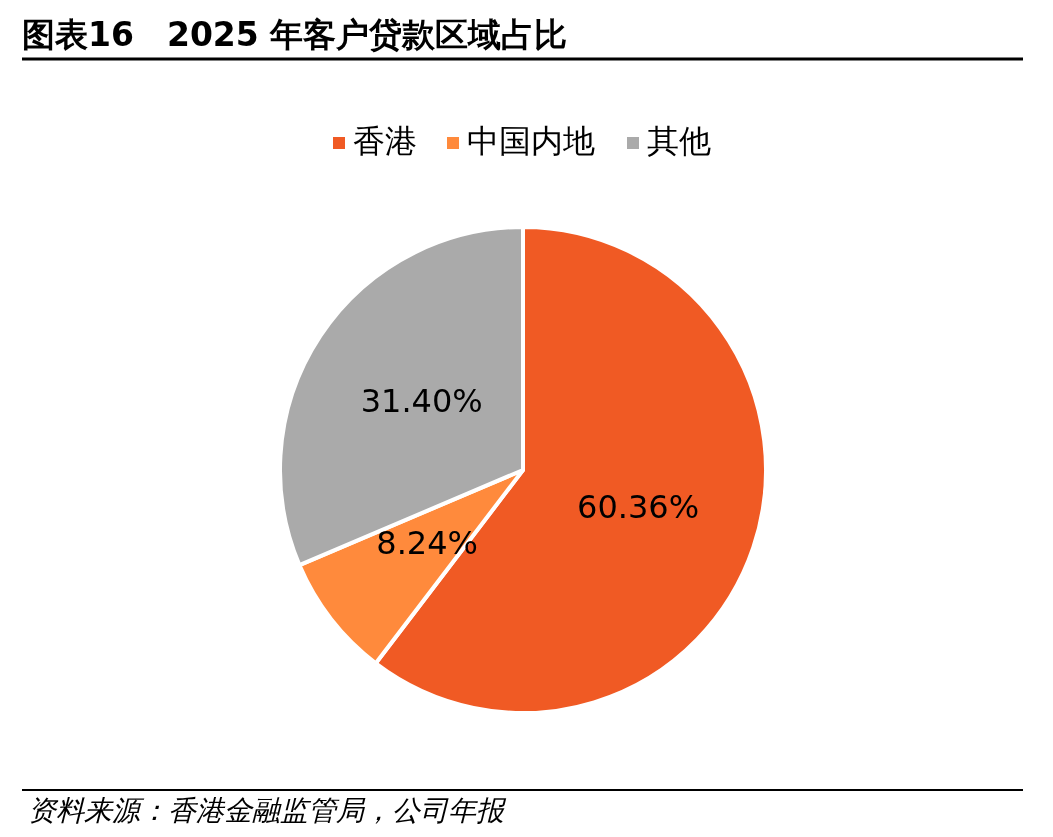 The height and width of the screenshot is (837, 1053). What do you see at coordinates (267, 810) in the screenshot?
I see `text: 资料来源：香港金融监管局，公司年报` at bounding box center [267, 810].